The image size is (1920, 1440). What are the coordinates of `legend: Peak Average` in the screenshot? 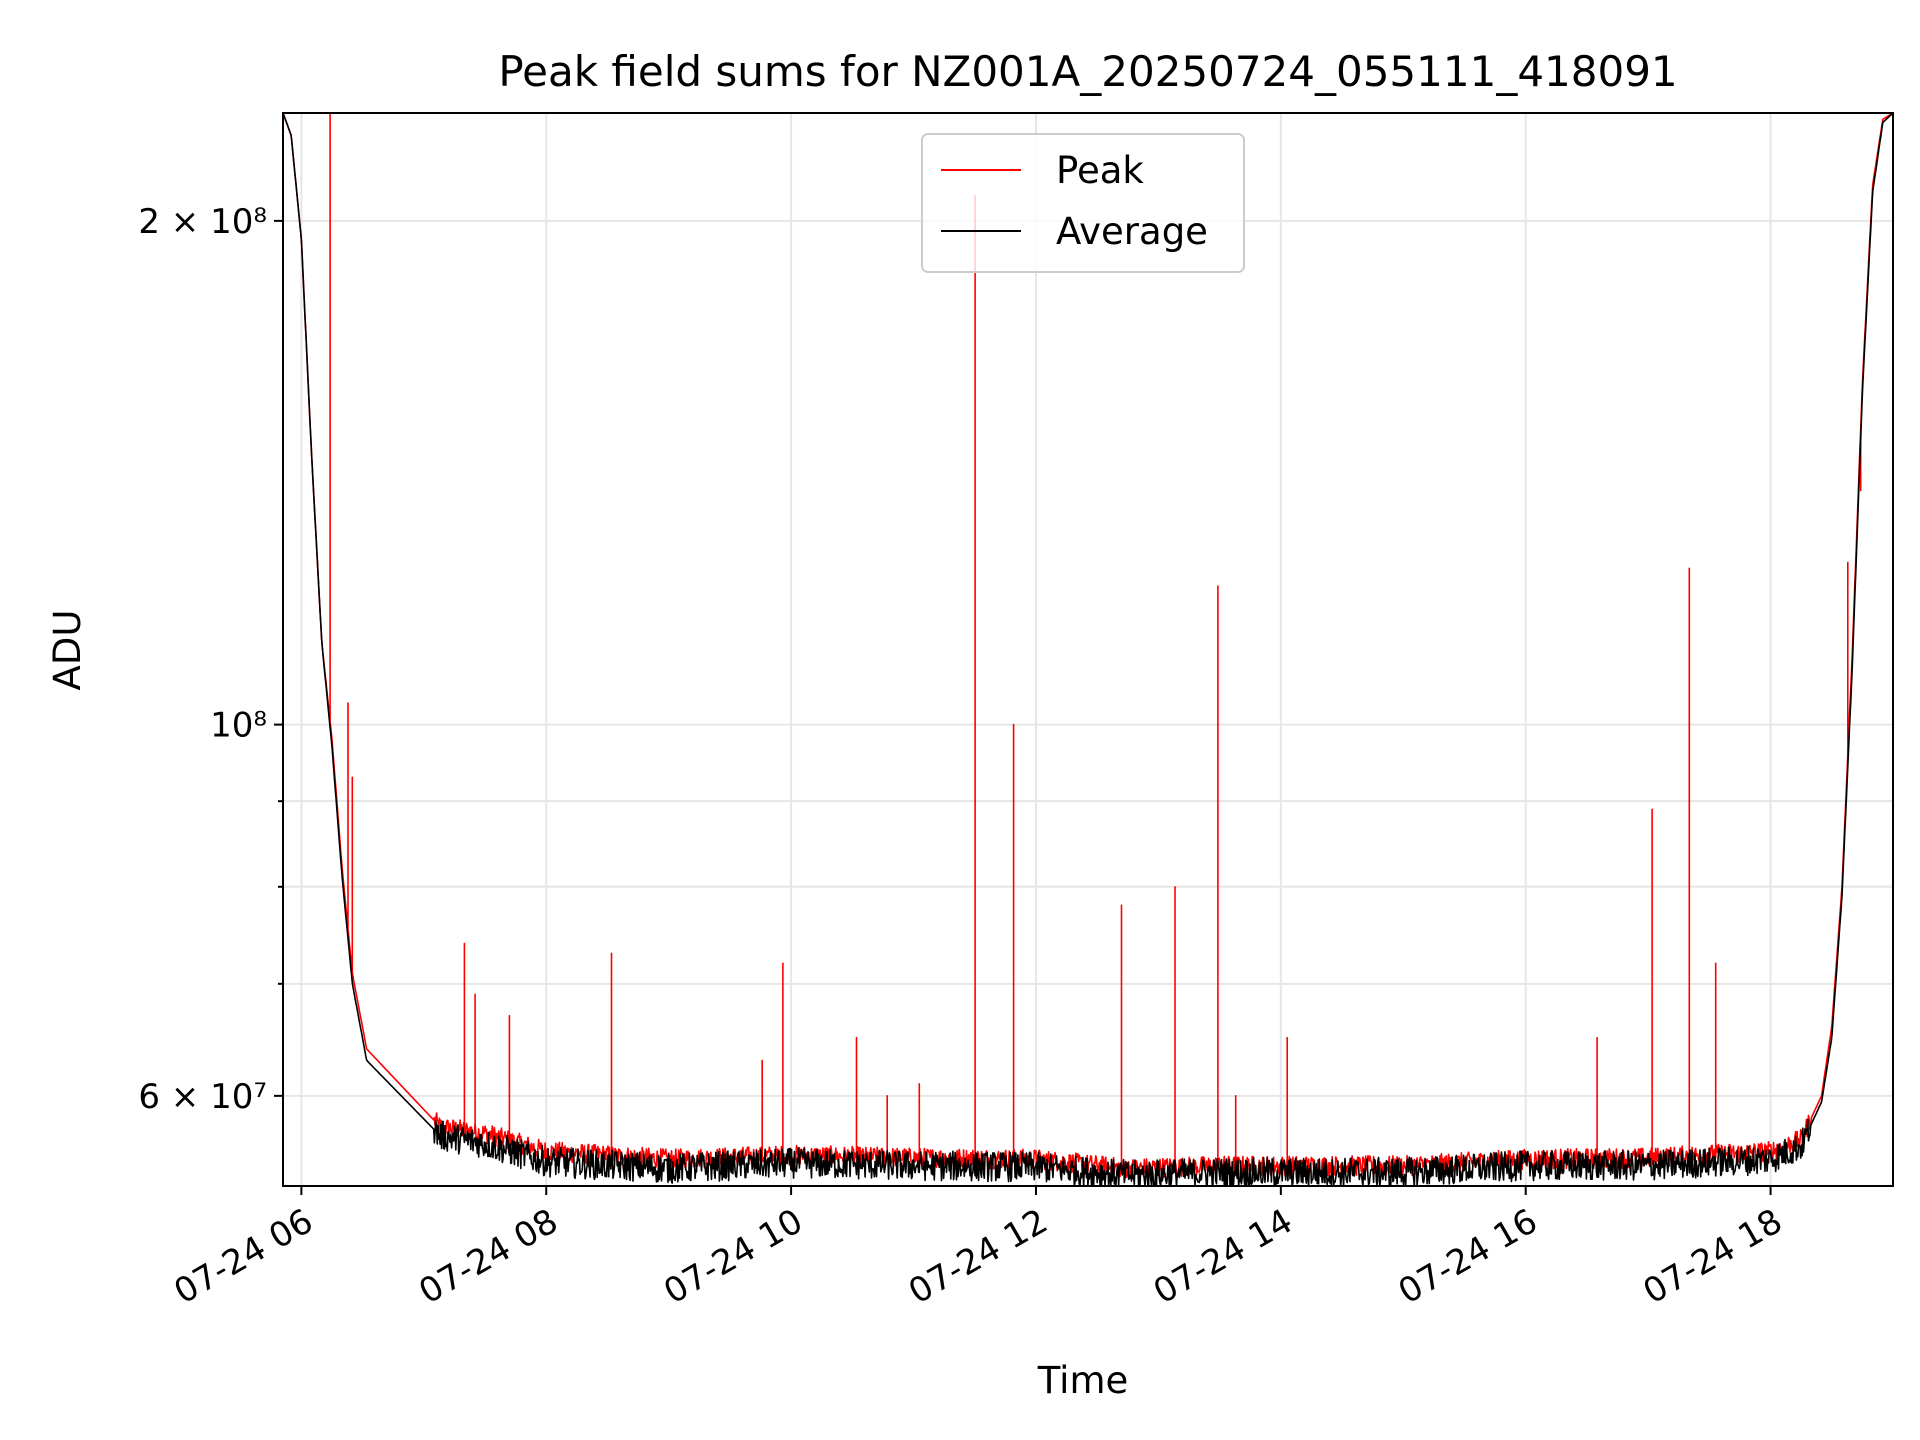 It's located at (1083, 203).